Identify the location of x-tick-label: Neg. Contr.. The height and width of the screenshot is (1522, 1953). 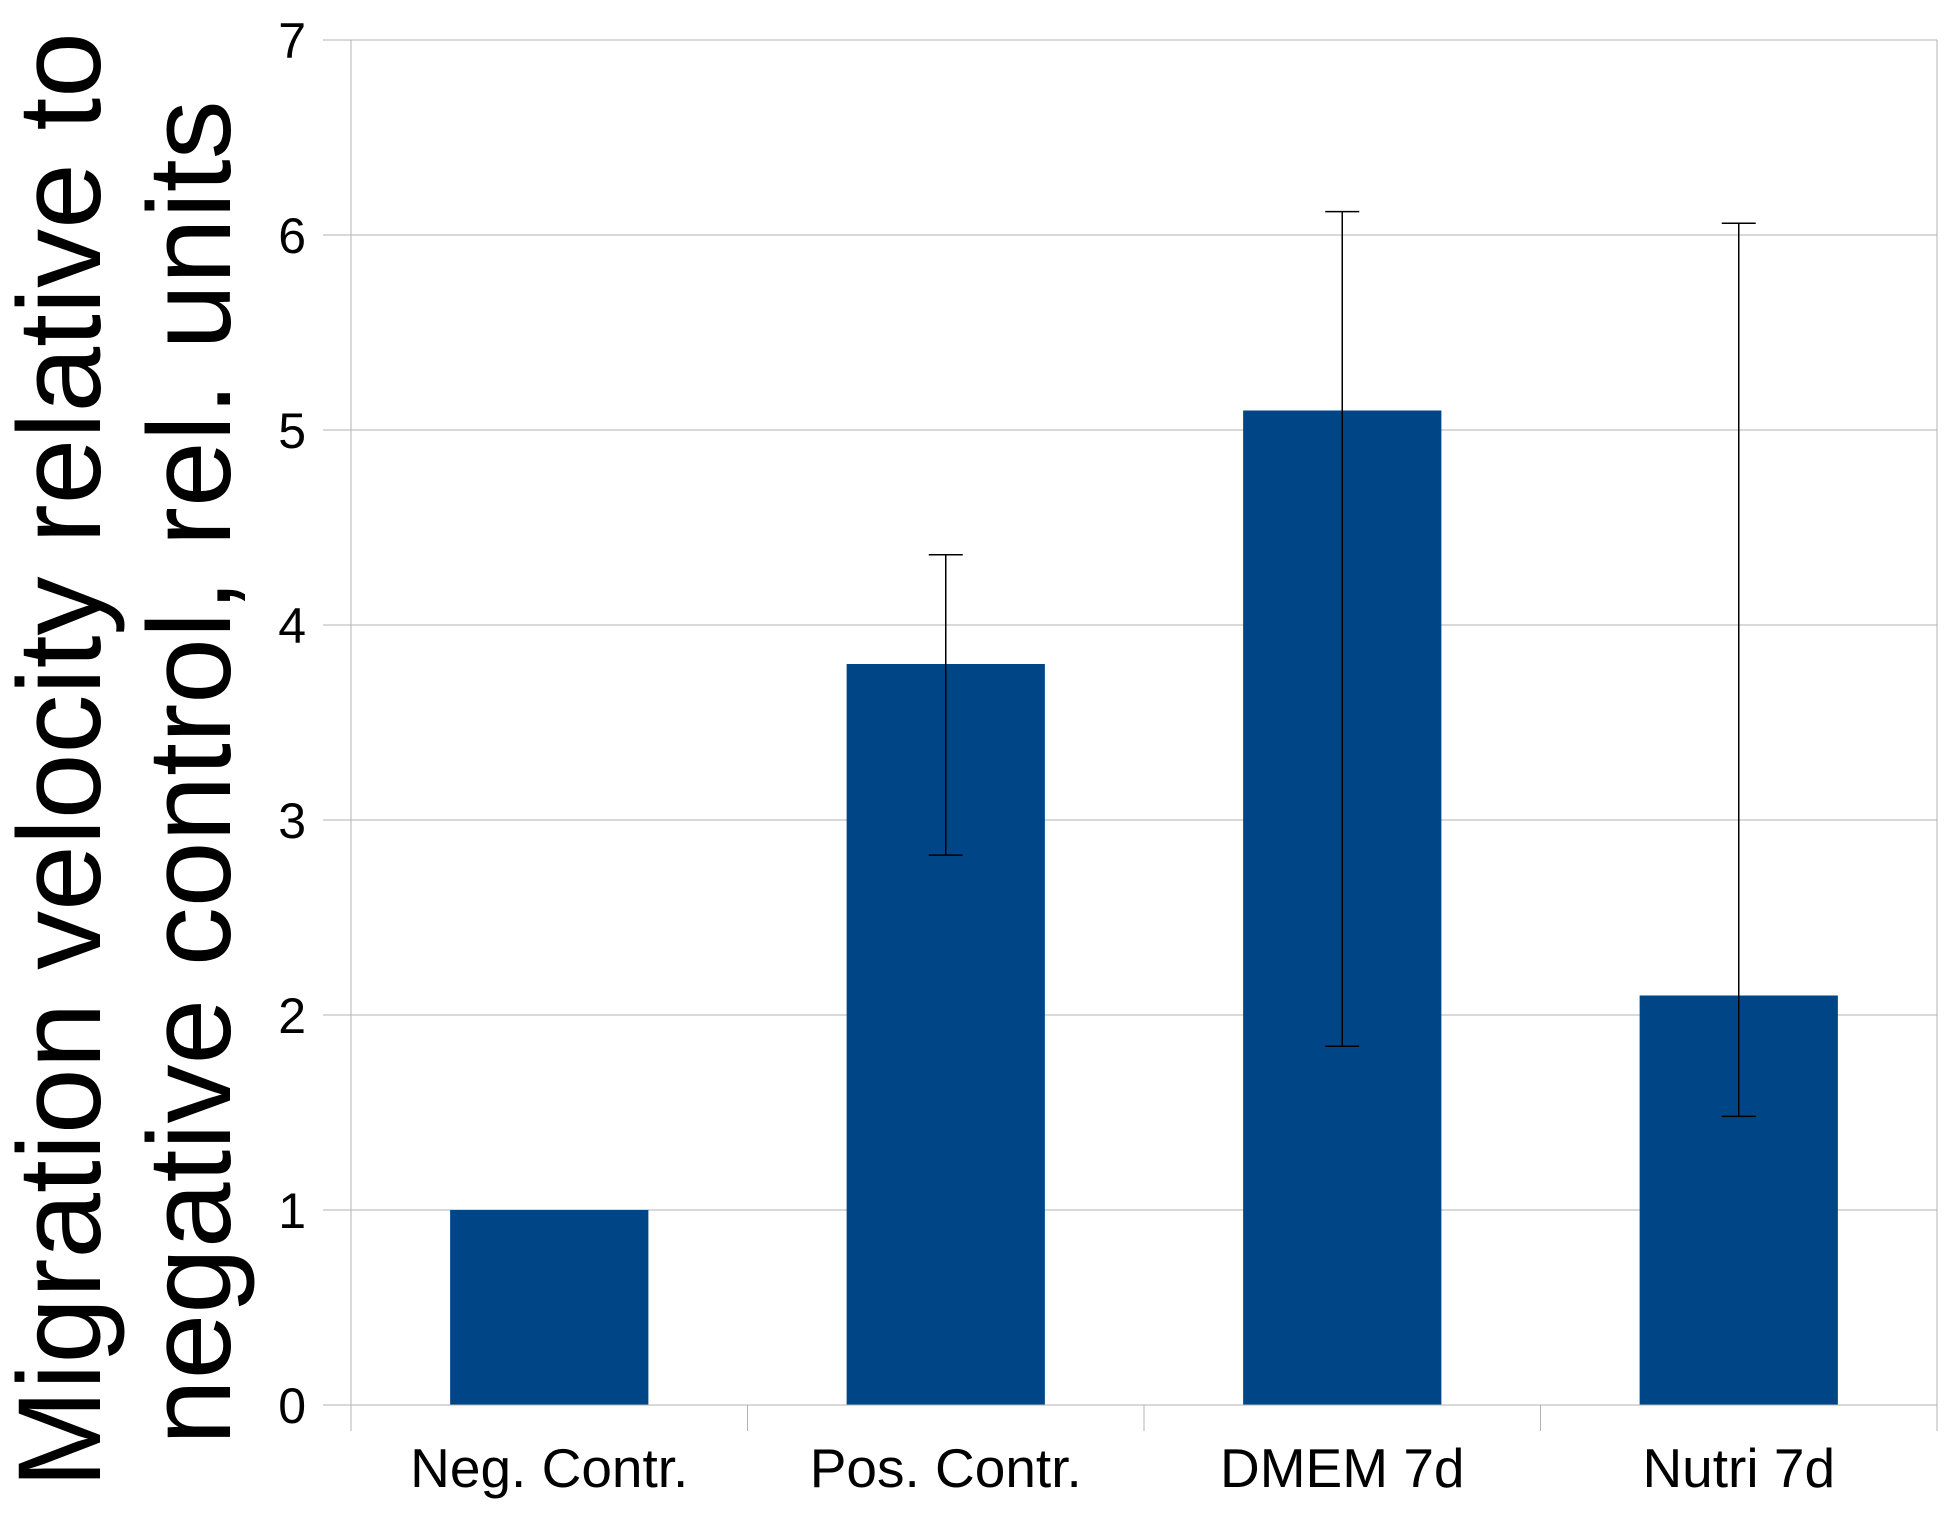
(549, 1468).